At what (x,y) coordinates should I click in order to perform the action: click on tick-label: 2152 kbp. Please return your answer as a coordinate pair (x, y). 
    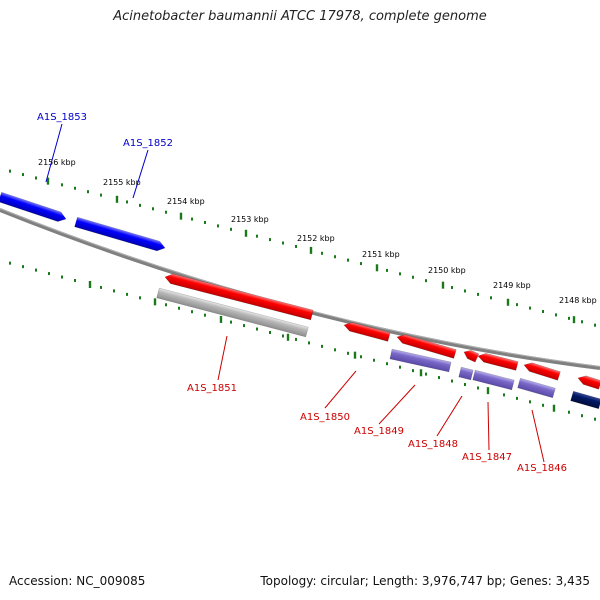
    Looking at the image, I should click on (316, 238).